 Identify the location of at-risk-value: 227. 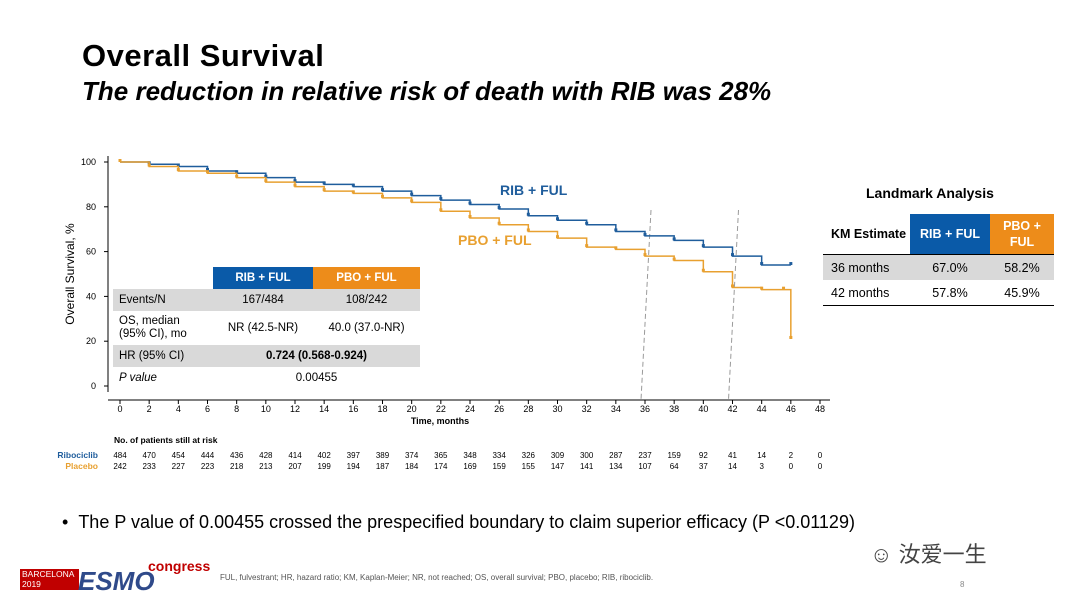
(179, 466).